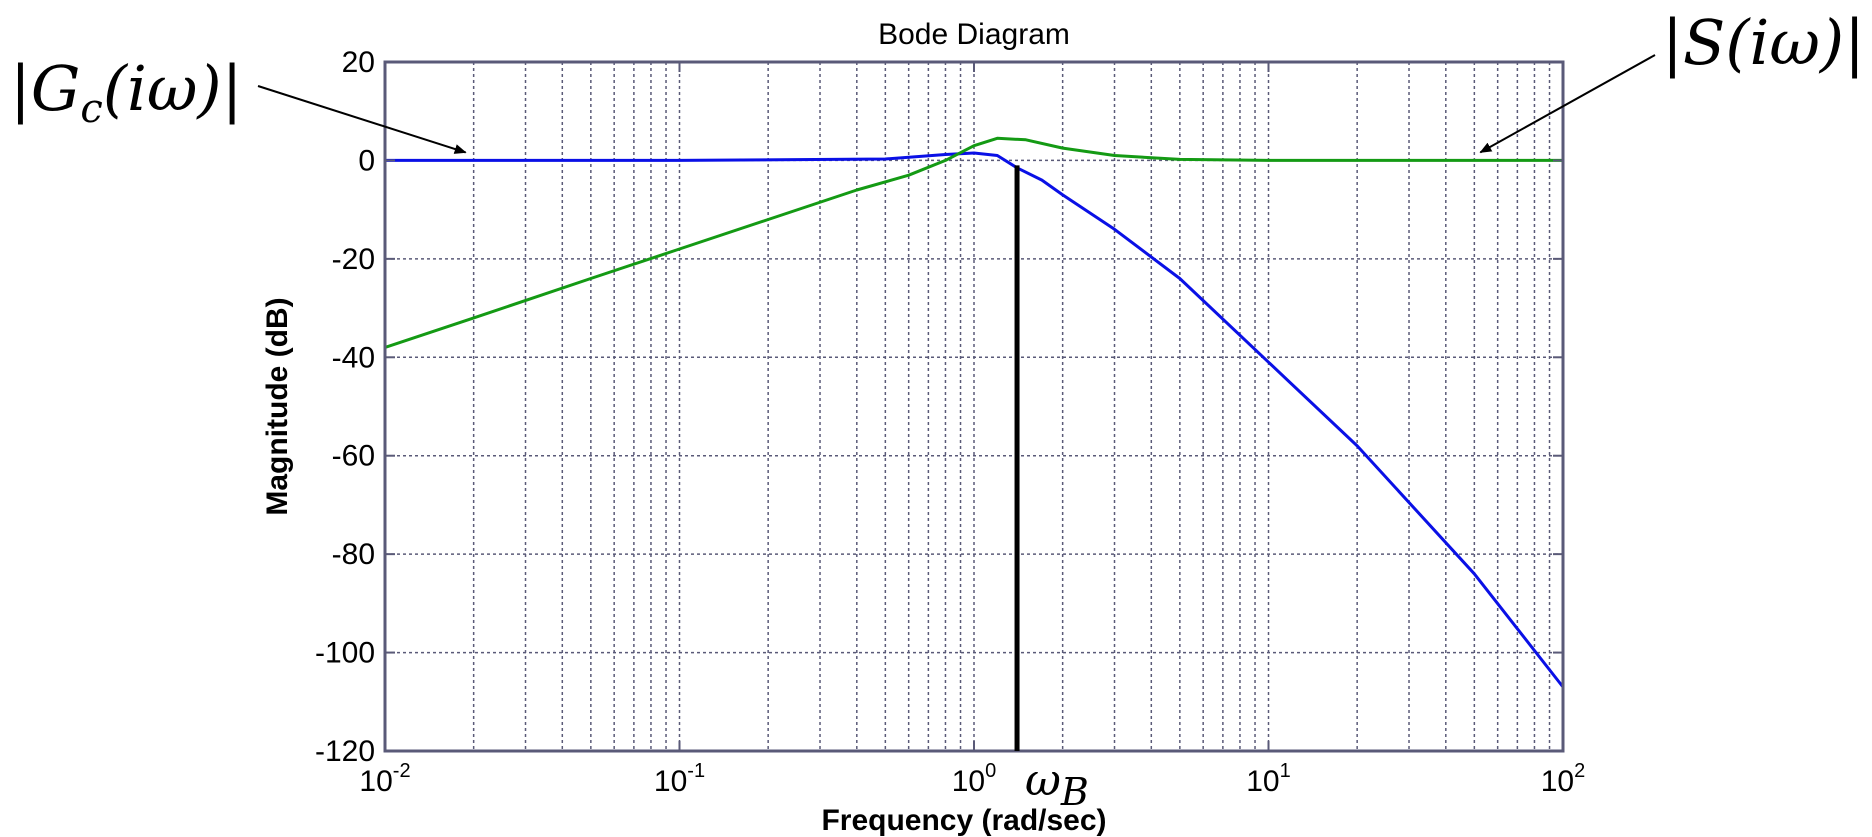 This screenshot has height=837, width=1872. Describe the element at coordinates (362, 119) in the screenshot. I see `gc-arrow` at that location.